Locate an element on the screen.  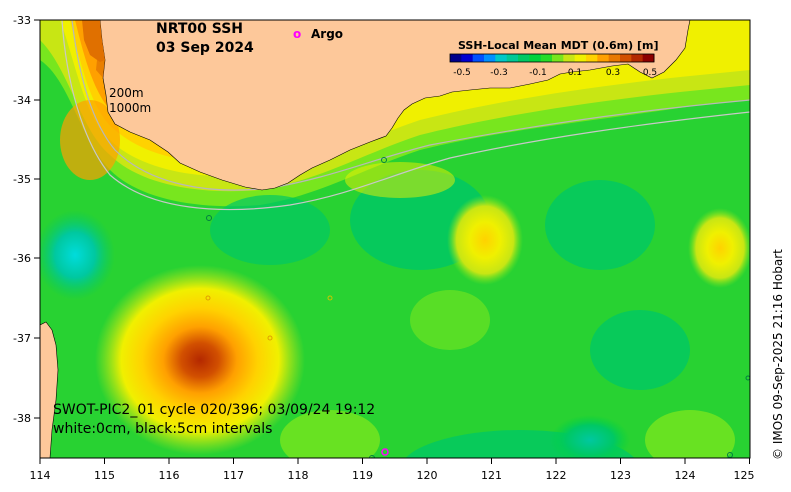
lat-label: -33 is located at coordinates (22, 20).